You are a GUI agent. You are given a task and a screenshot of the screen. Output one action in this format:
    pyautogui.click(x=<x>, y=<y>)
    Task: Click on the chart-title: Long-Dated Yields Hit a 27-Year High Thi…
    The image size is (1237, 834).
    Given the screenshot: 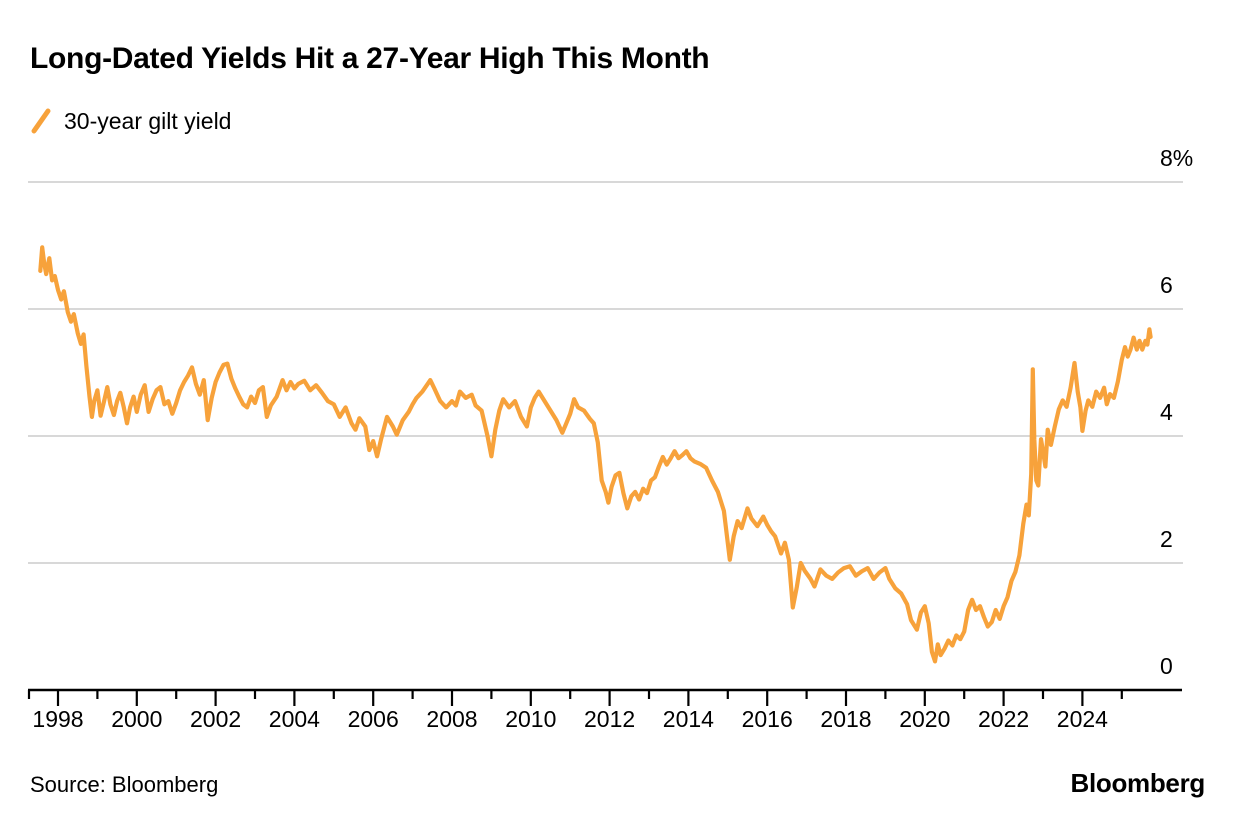 What is the action you would take?
    pyautogui.click(x=370, y=58)
    